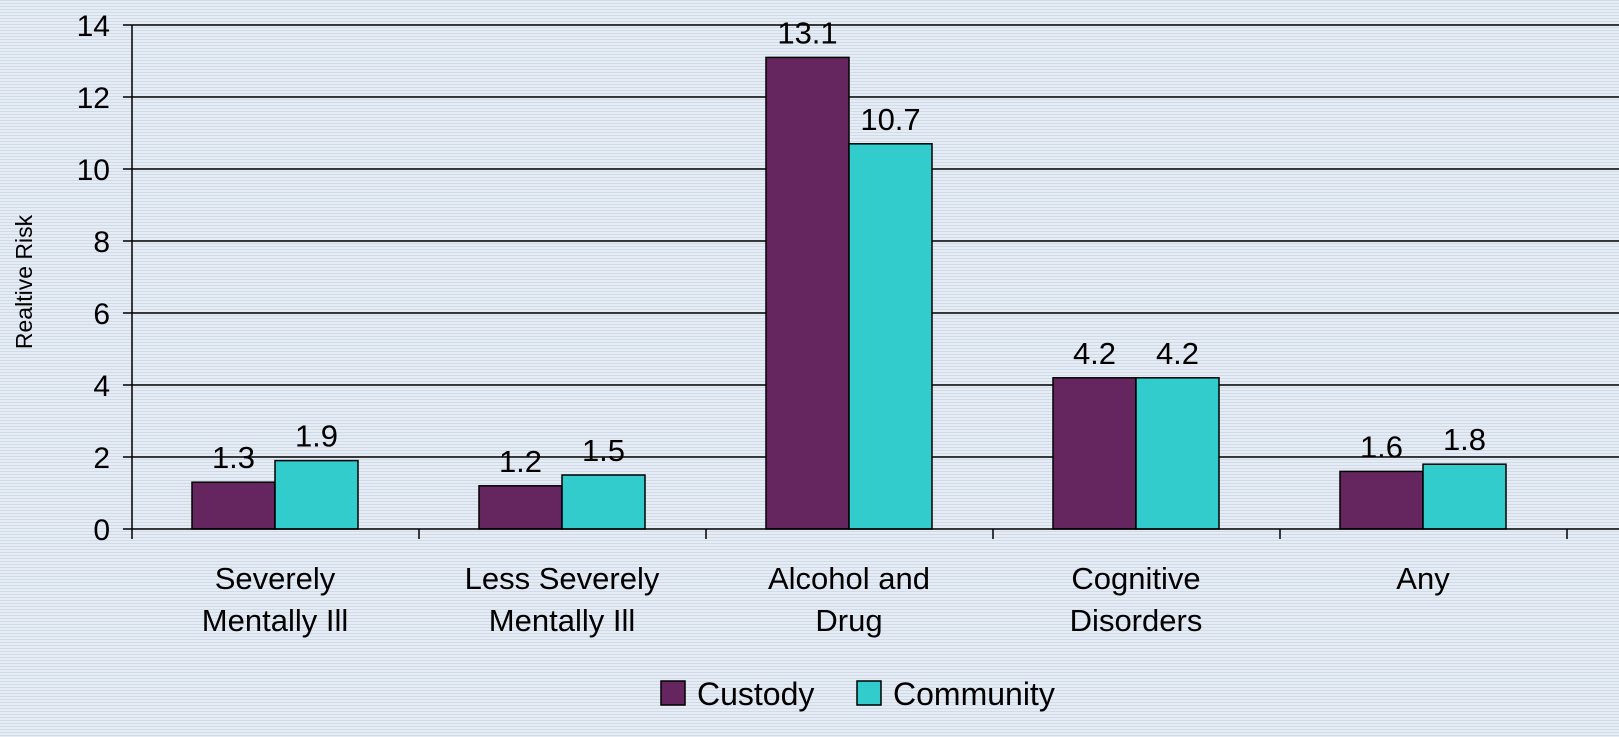  Describe the element at coordinates (24, 281) in the screenshot. I see `y-axis-title: Realtive Risk` at that location.